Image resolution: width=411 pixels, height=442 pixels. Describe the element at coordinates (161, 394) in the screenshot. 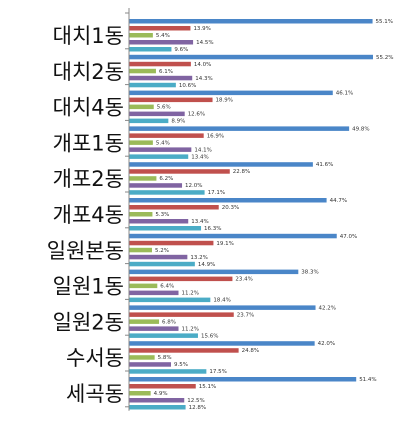

I see `data-label: 4.9%` at that location.